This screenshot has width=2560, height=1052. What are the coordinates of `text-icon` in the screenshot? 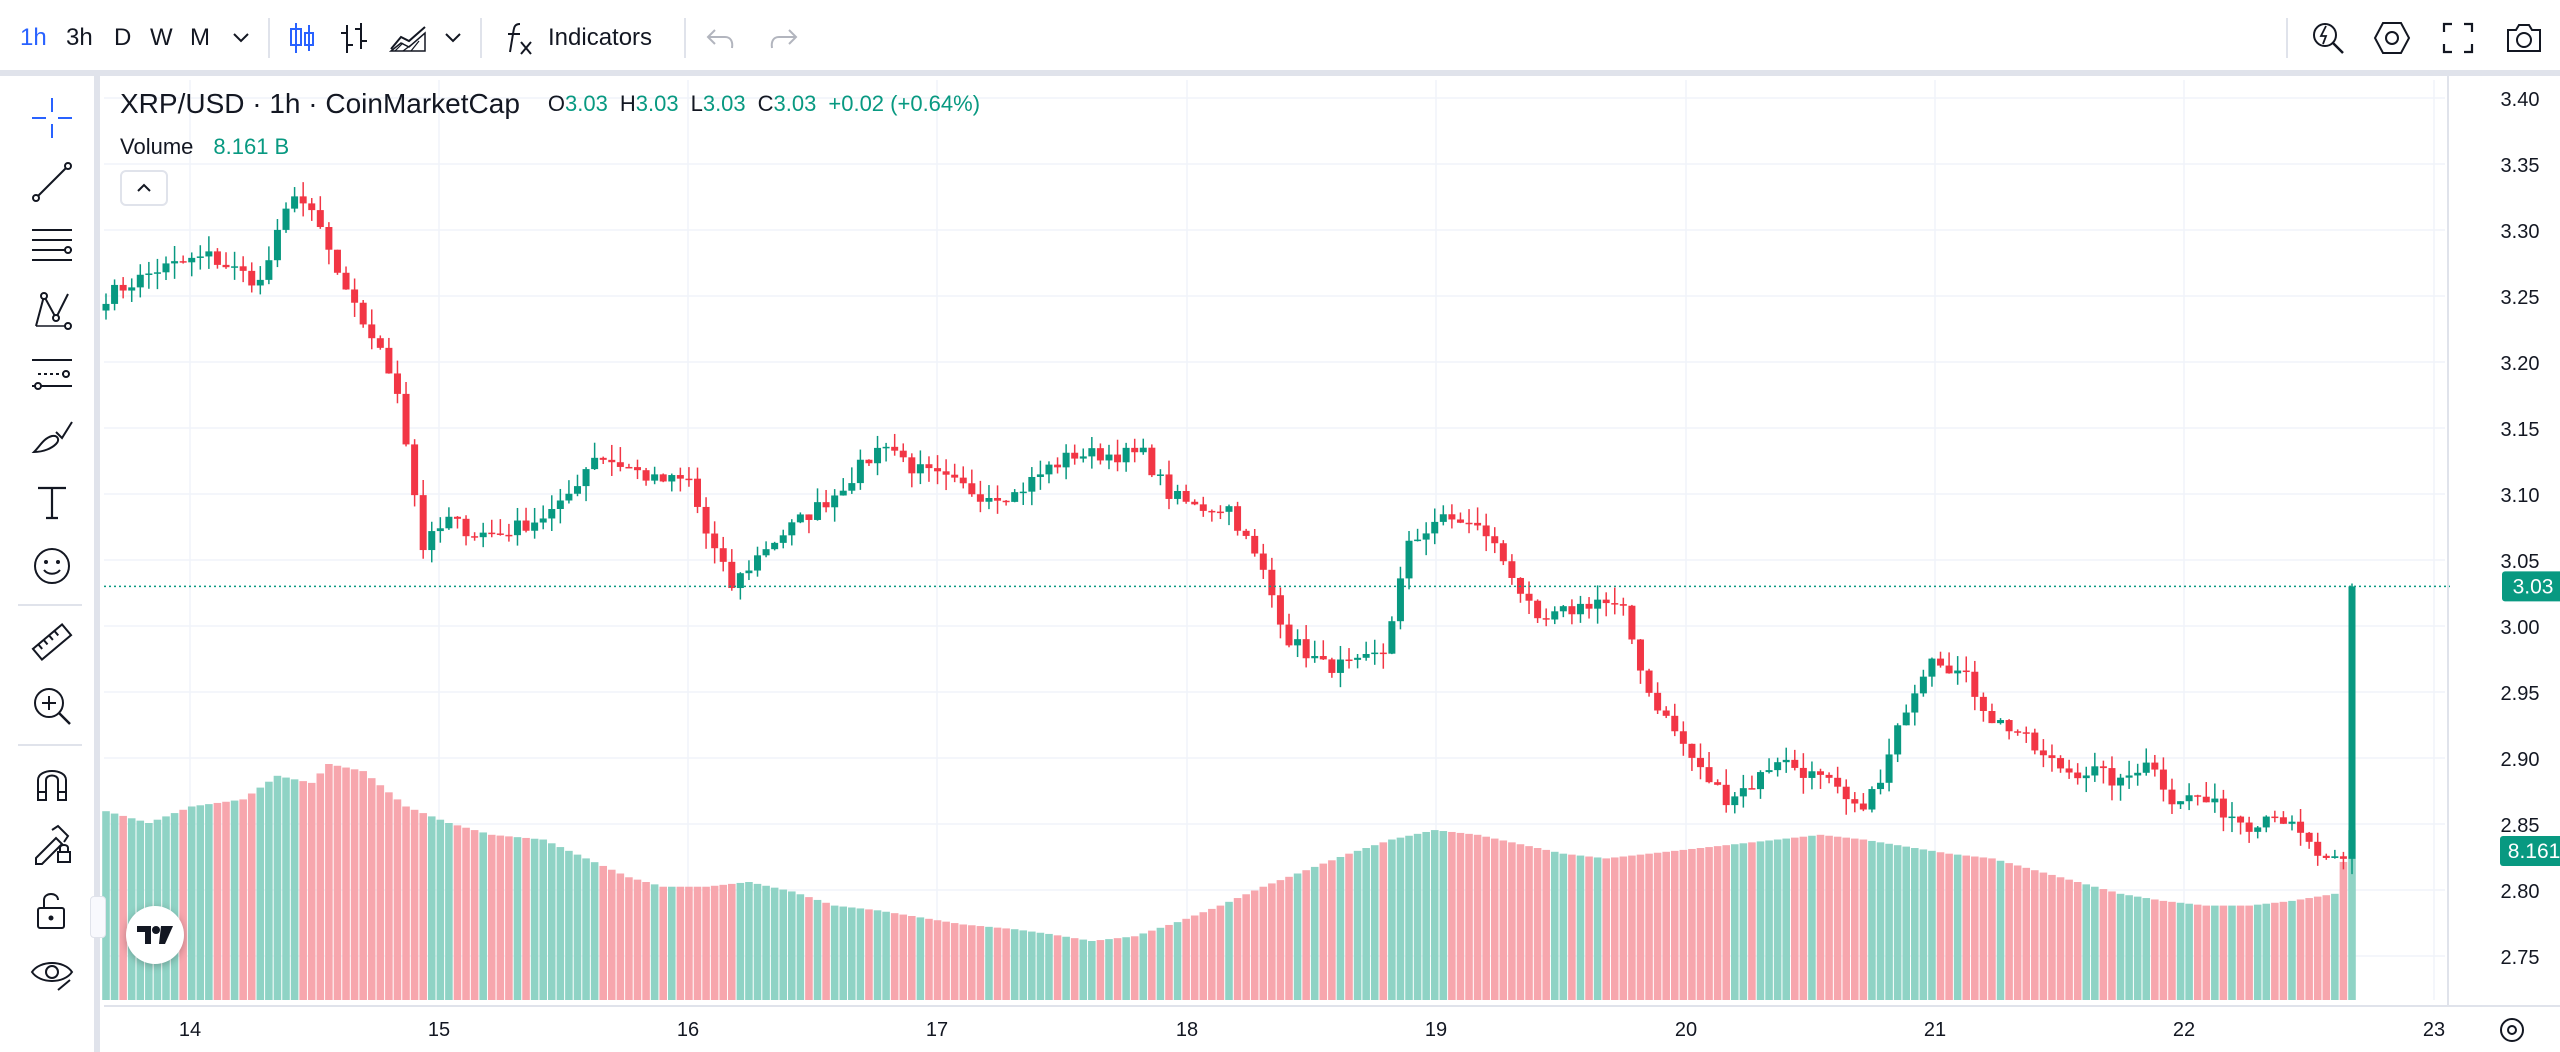 It's located at (52, 502).